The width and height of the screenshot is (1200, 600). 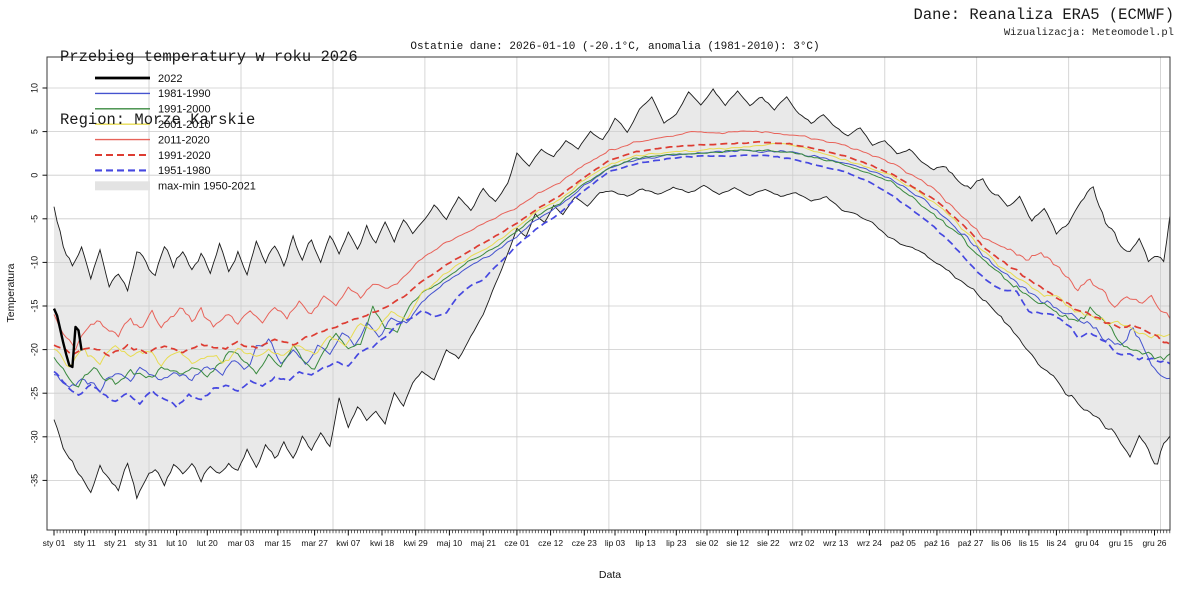 What do you see at coordinates (869, 543) in the screenshot?
I see `x-tick-label: wrz 24` at bounding box center [869, 543].